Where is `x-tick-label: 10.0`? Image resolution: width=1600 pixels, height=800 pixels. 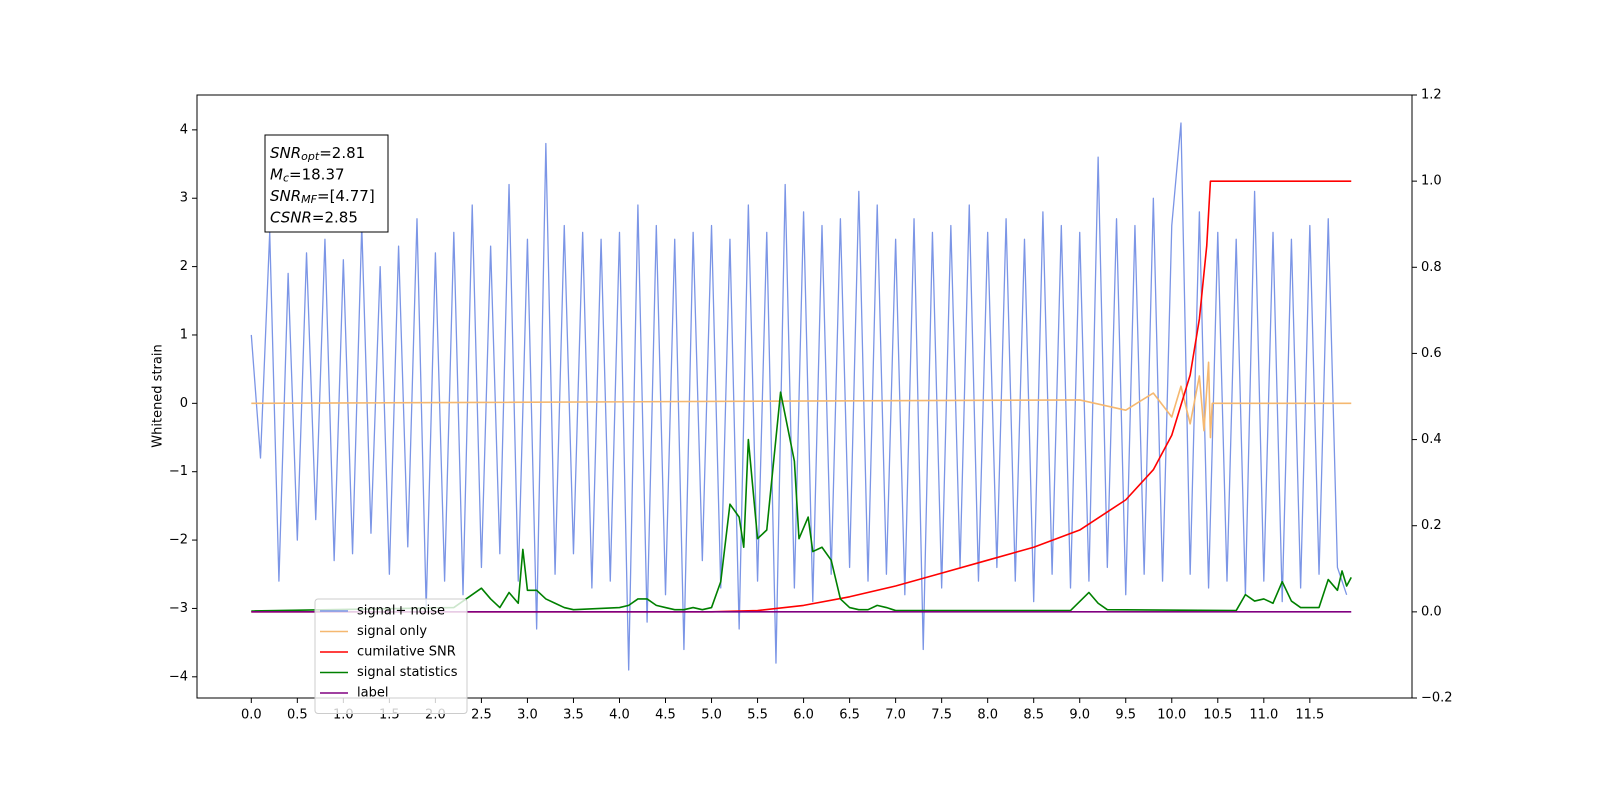 x-tick-label: 10.0 is located at coordinates (1171, 715).